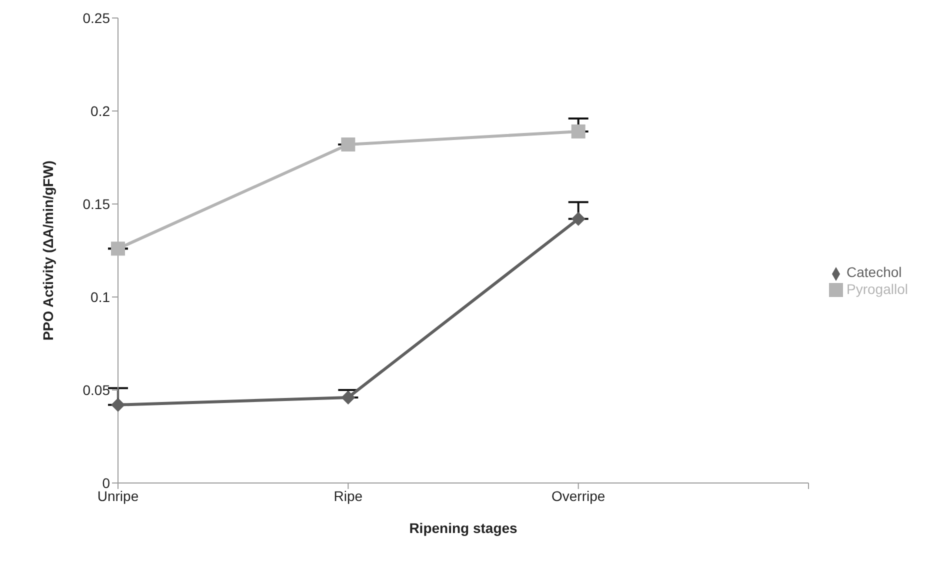  I want to click on y-tick-label: 0.1, so click(100, 296).